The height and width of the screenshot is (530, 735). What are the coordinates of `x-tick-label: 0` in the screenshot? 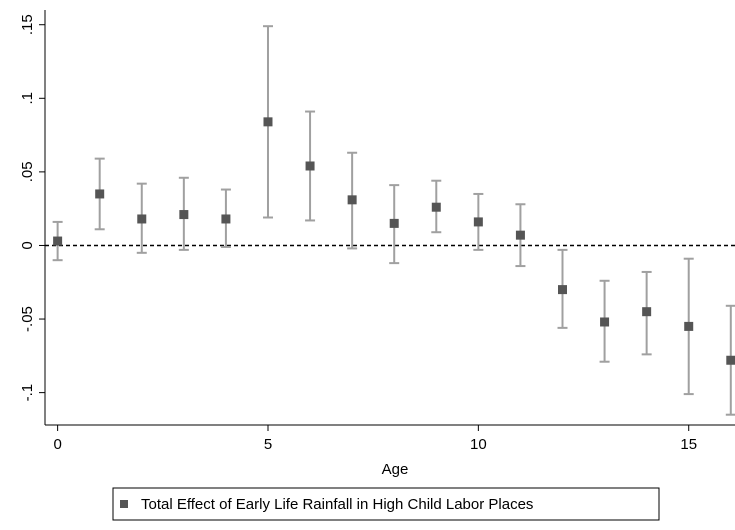 It's located at (57, 444).